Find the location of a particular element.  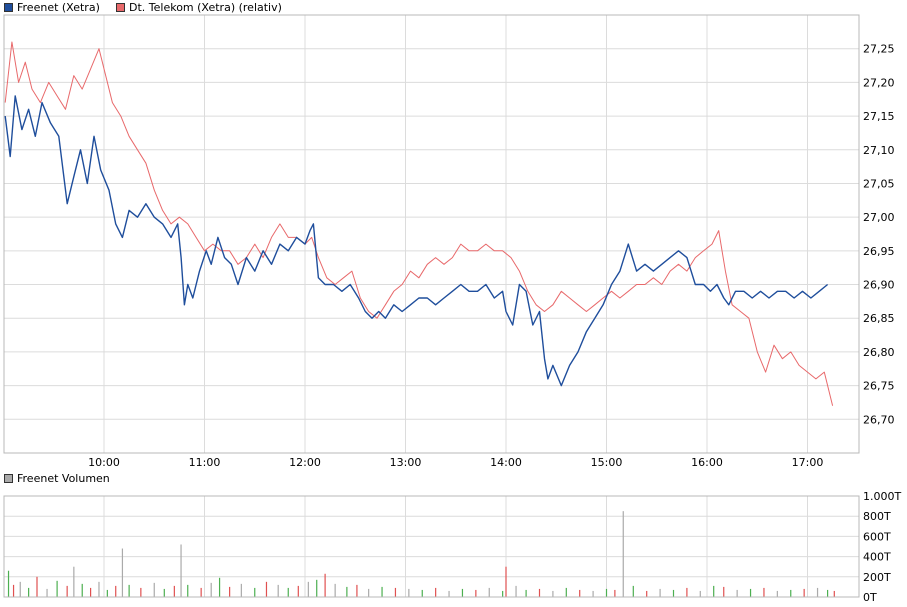

volume-plot is located at coordinates (421, 554).